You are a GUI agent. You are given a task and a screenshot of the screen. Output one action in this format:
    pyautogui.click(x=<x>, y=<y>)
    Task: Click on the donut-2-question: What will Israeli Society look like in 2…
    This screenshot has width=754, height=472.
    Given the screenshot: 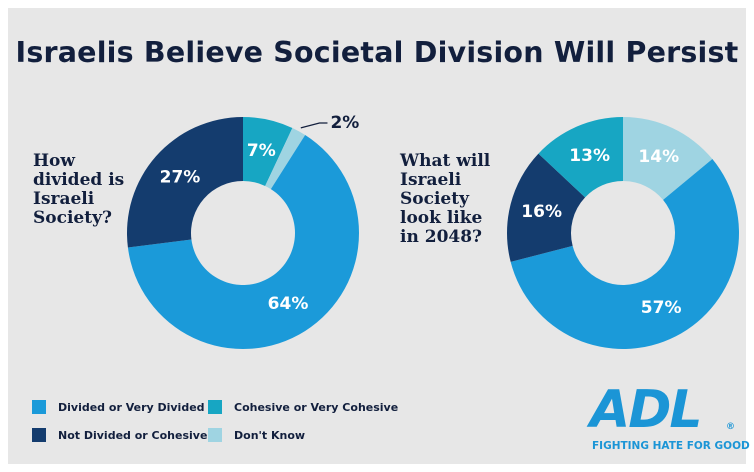 What is the action you would take?
    pyautogui.click(x=445, y=199)
    